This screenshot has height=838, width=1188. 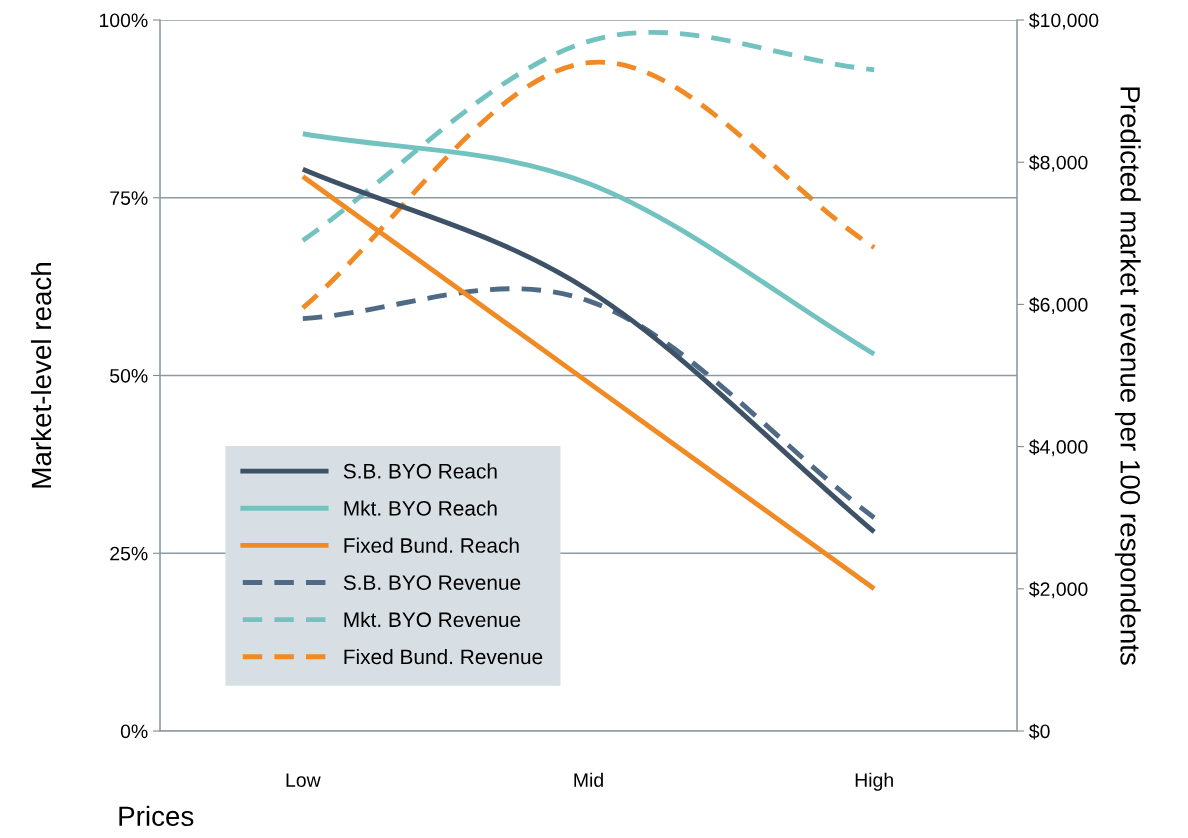 I want to click on y-tick-label: 100%, so click(x=123, y=20).